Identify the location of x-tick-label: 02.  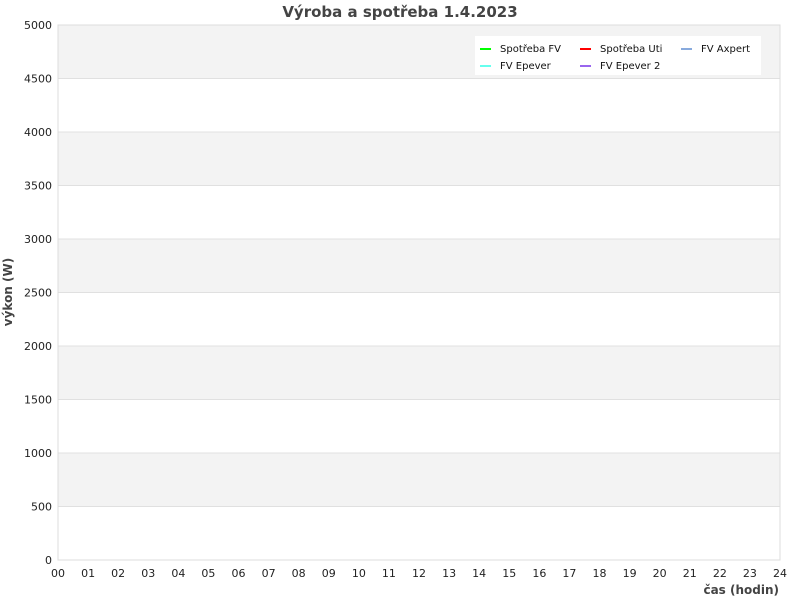
(118, 573).